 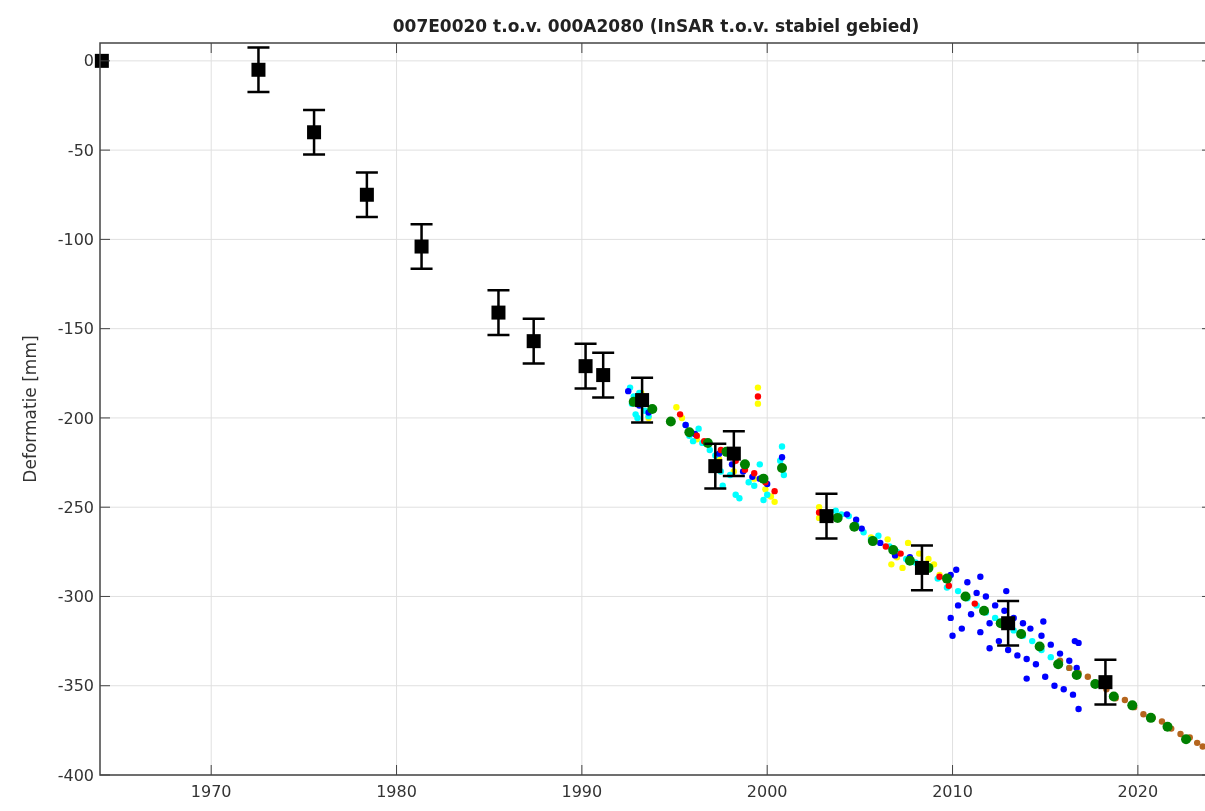 What do you see at coordinates (30, 409) in the screenshot?
I see `y-axis-title: Deformatie [mm]` at bounding box center [30, 409].